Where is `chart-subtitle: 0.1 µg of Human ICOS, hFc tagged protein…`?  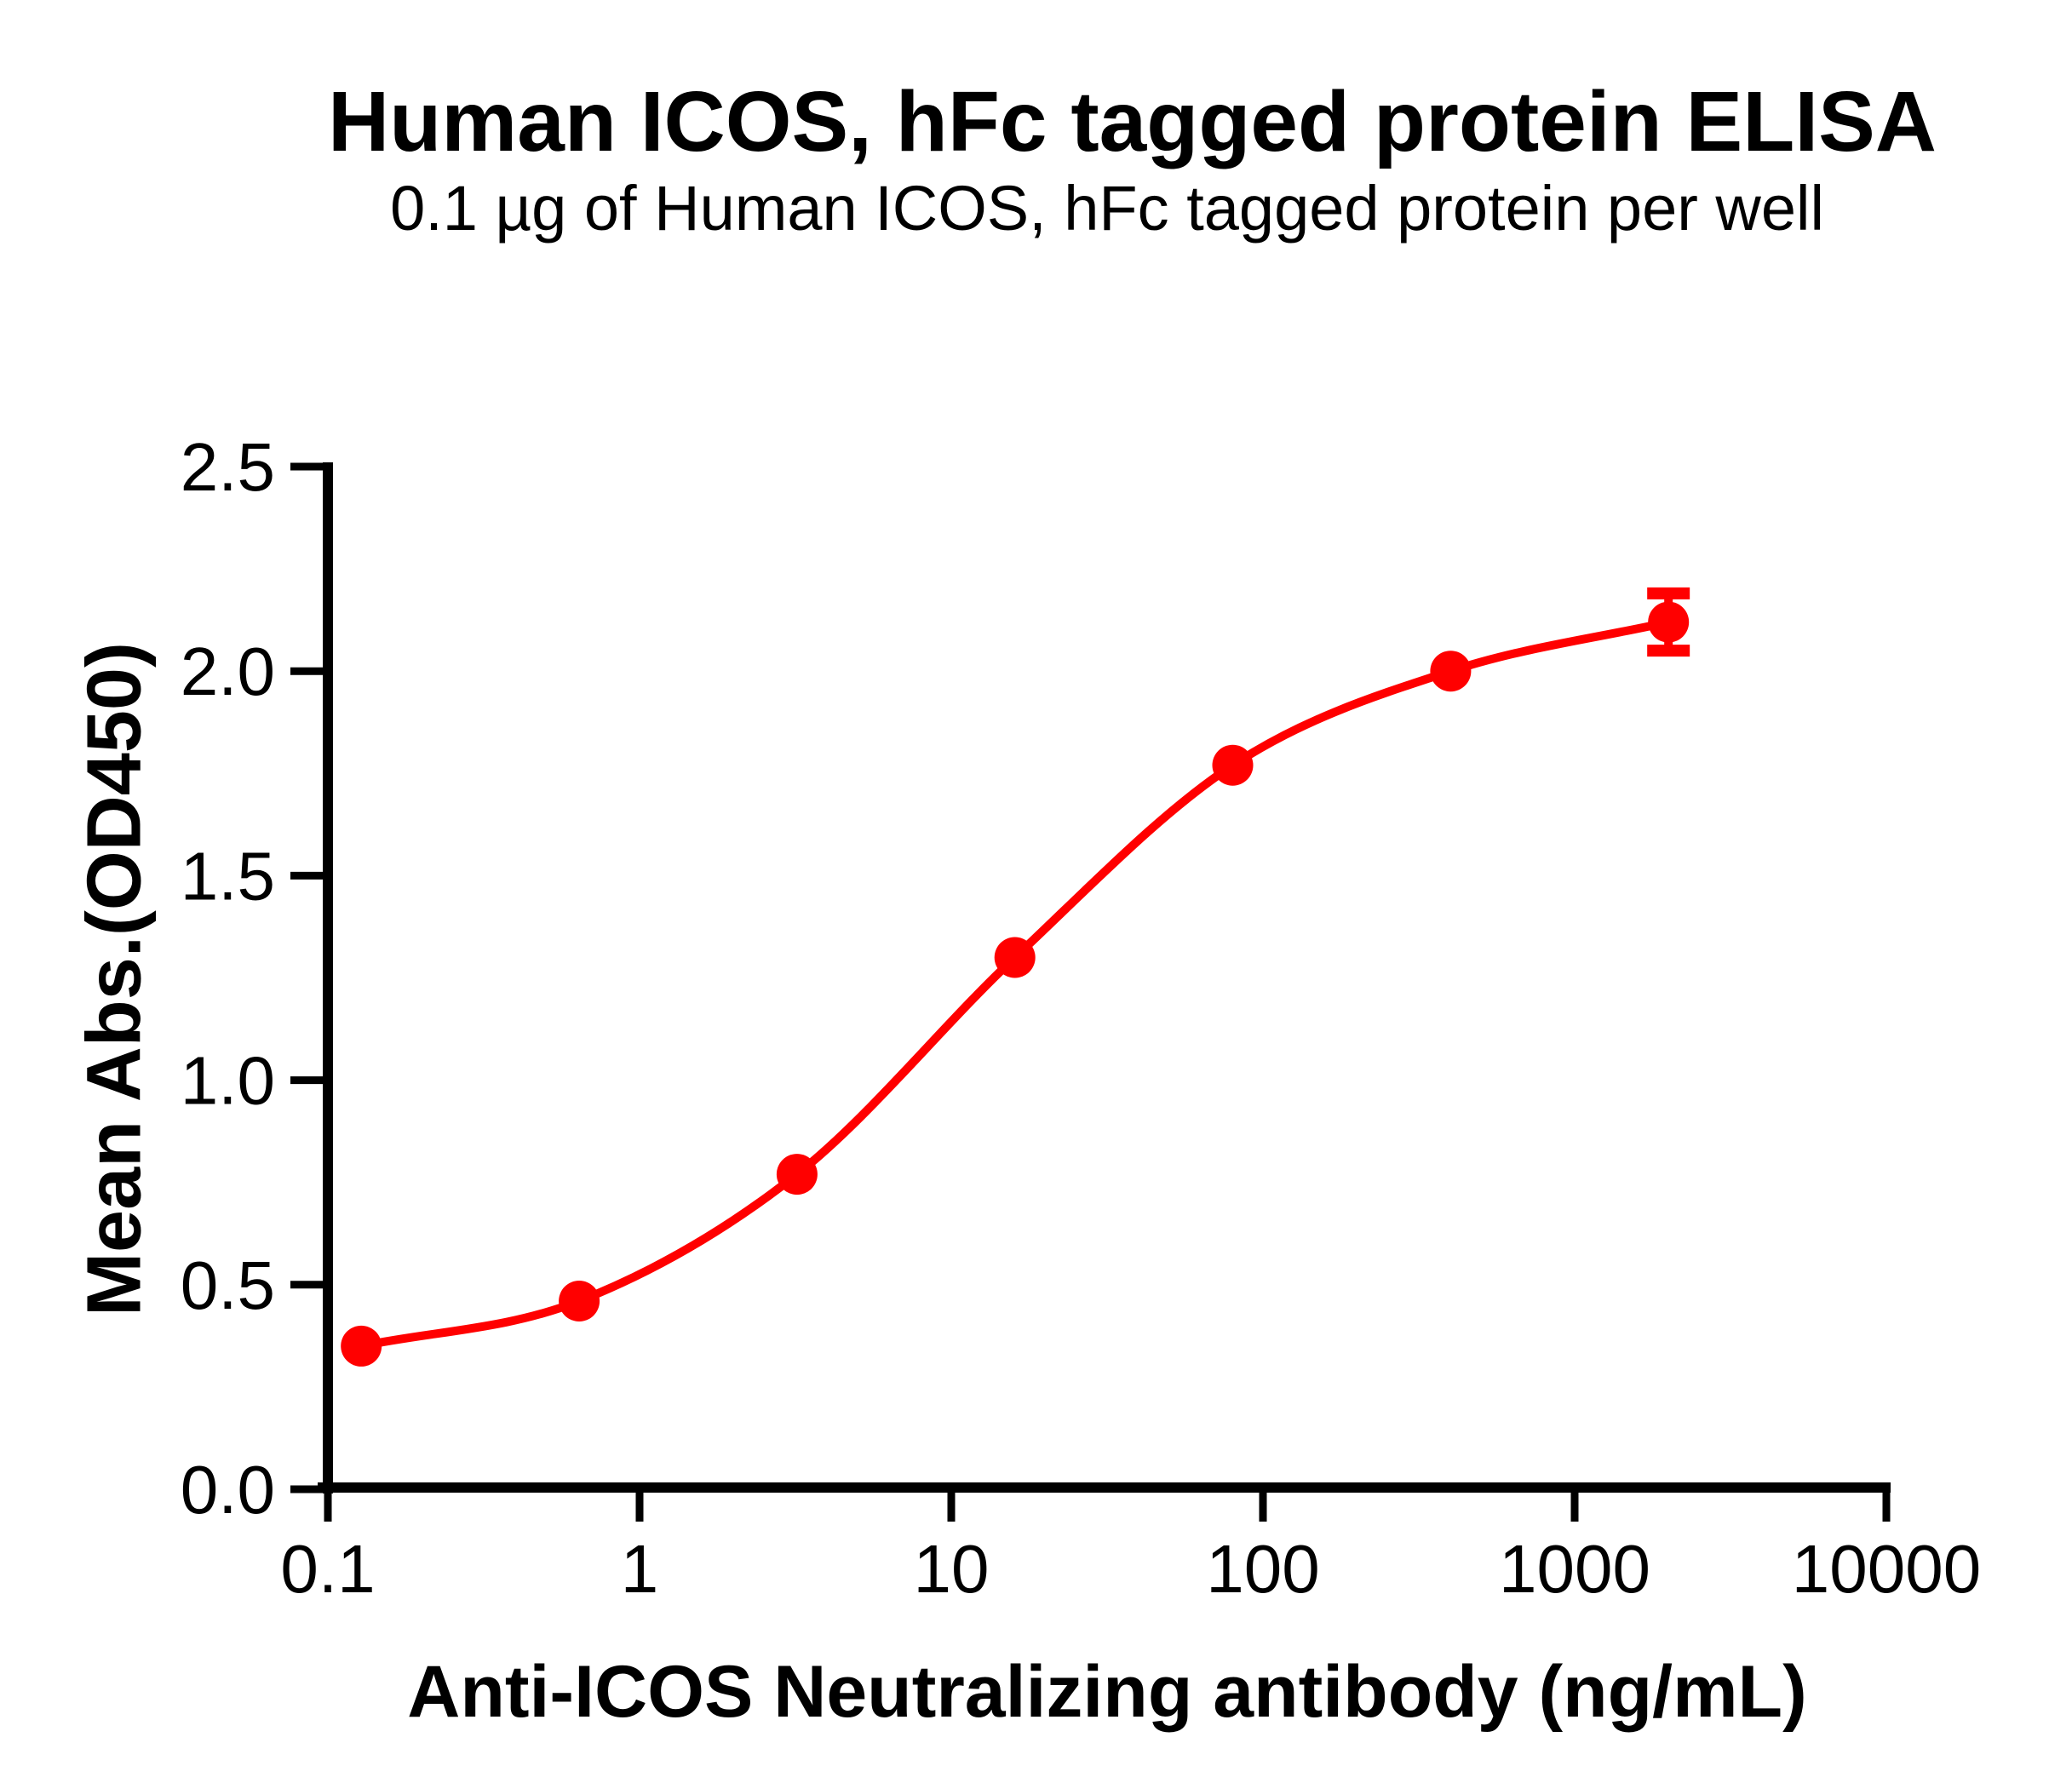
chart-subtitle: 0.1 µg of Human ICOS, hFc tagged protein… is located at coordinates (1107, 208).